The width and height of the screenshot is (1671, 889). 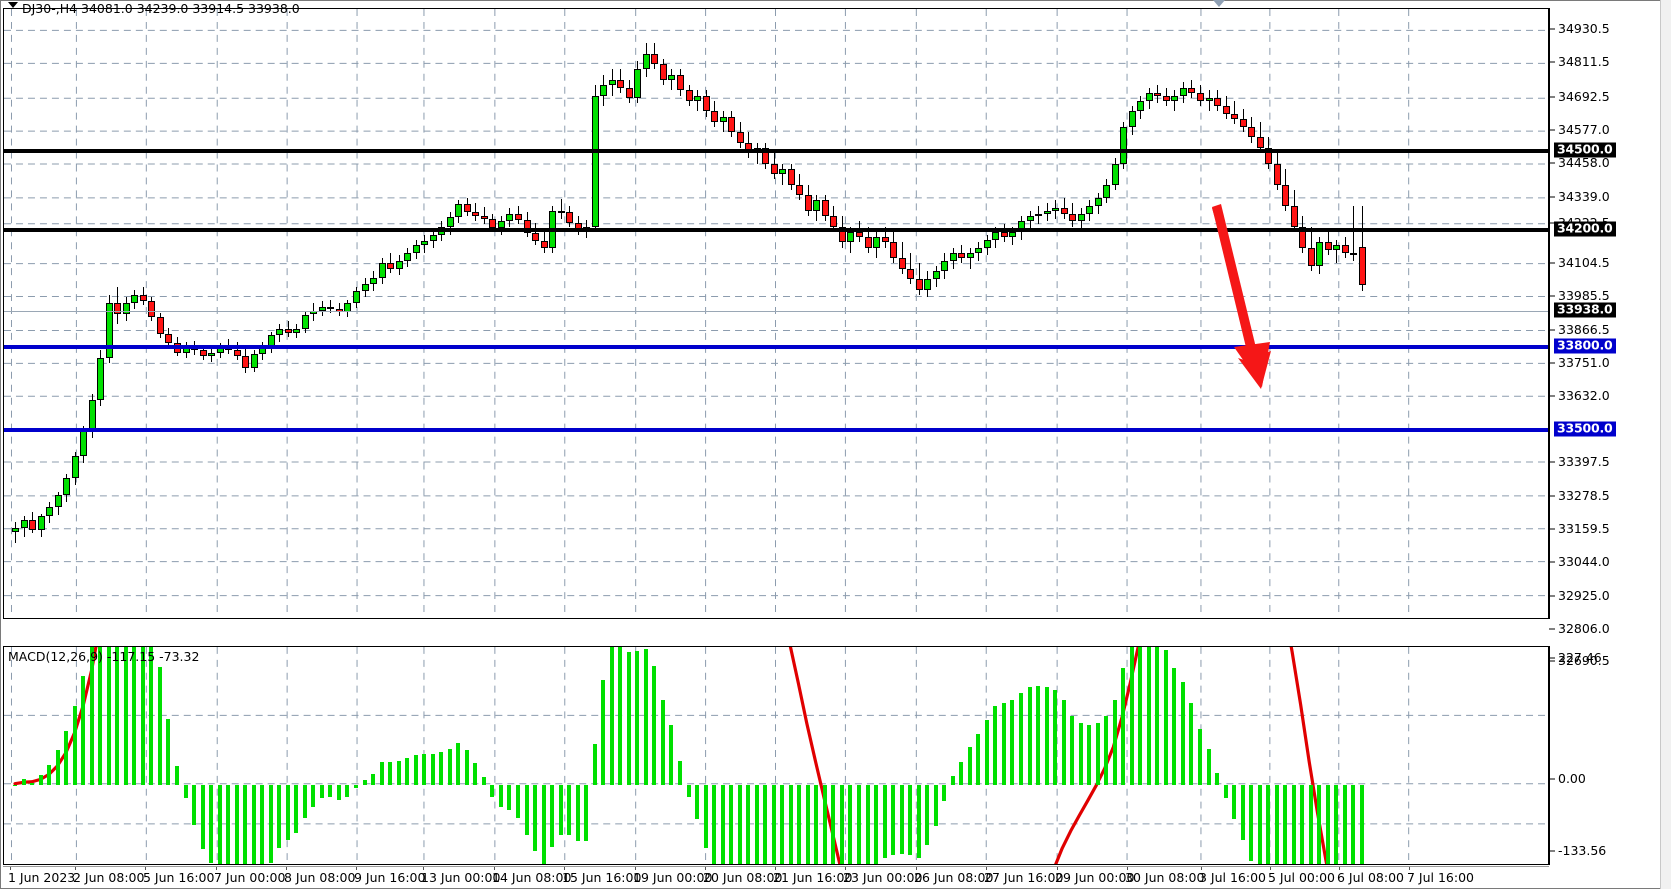 I want to click on price-level-label-34200-0: 34200.0, so click(x=1585, y=229).